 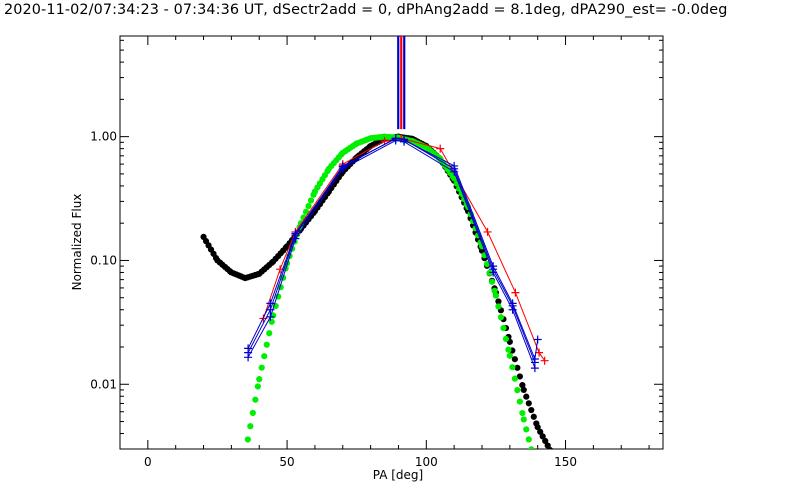 What do you see at coordinates (565, 462) in the screenshot?
I see `x-tick-label: 150` at bounding box center [565, 462].